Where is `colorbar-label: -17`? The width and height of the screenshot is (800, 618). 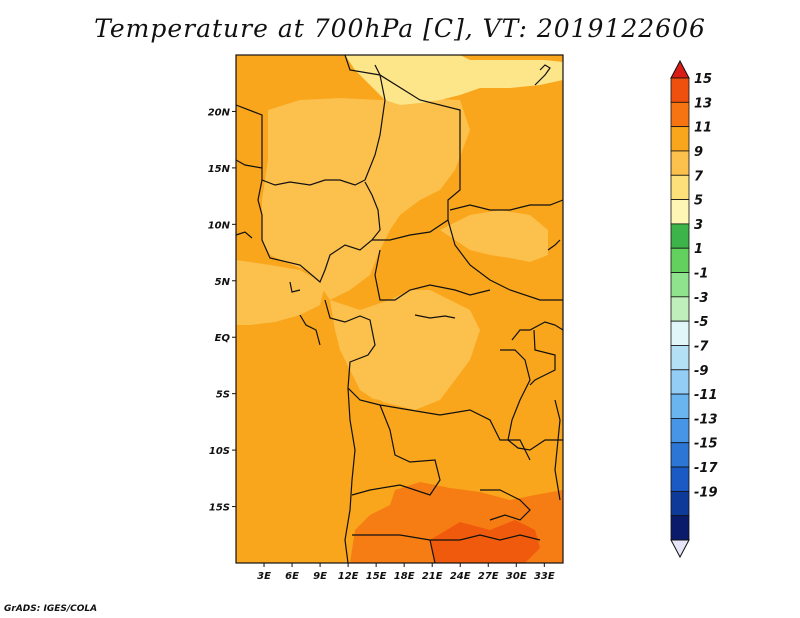 colorbar-label: -17 is located at coordinates (706, 468).